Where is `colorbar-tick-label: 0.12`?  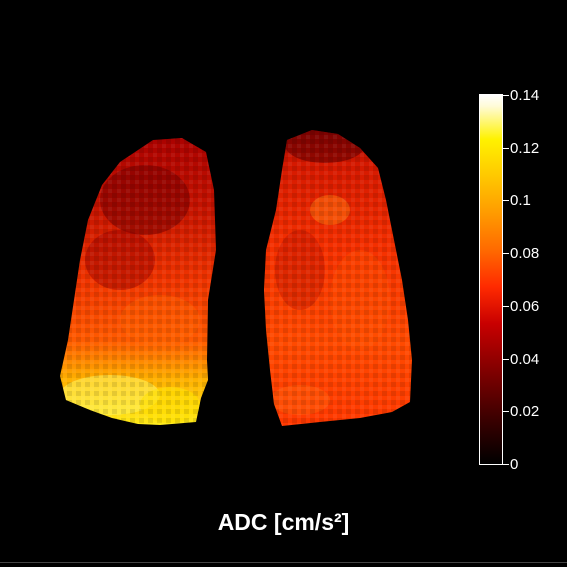 colorbar-tick-label: 0.12 is located at coordinates (525, 148).